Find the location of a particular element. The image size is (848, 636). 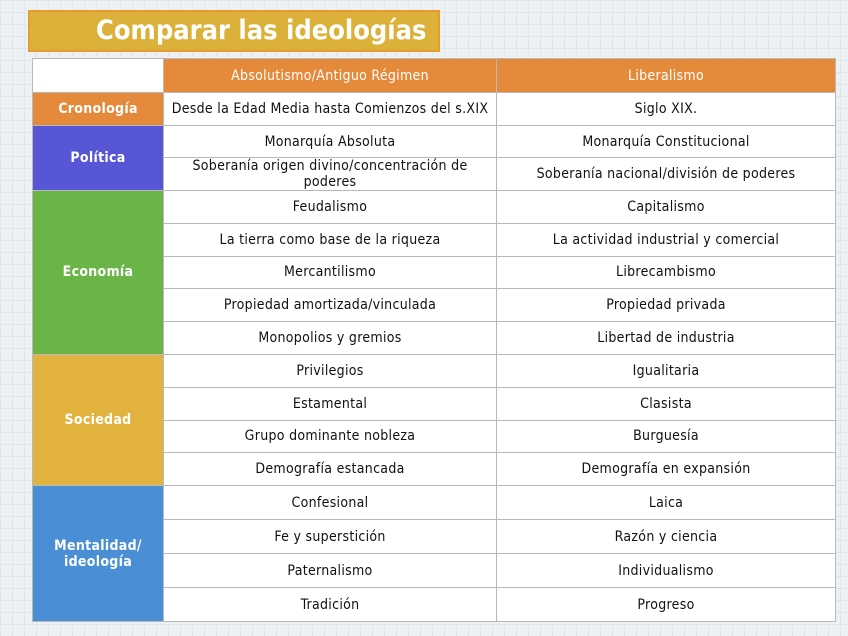

header-blank is located at coordinates (98, 75).